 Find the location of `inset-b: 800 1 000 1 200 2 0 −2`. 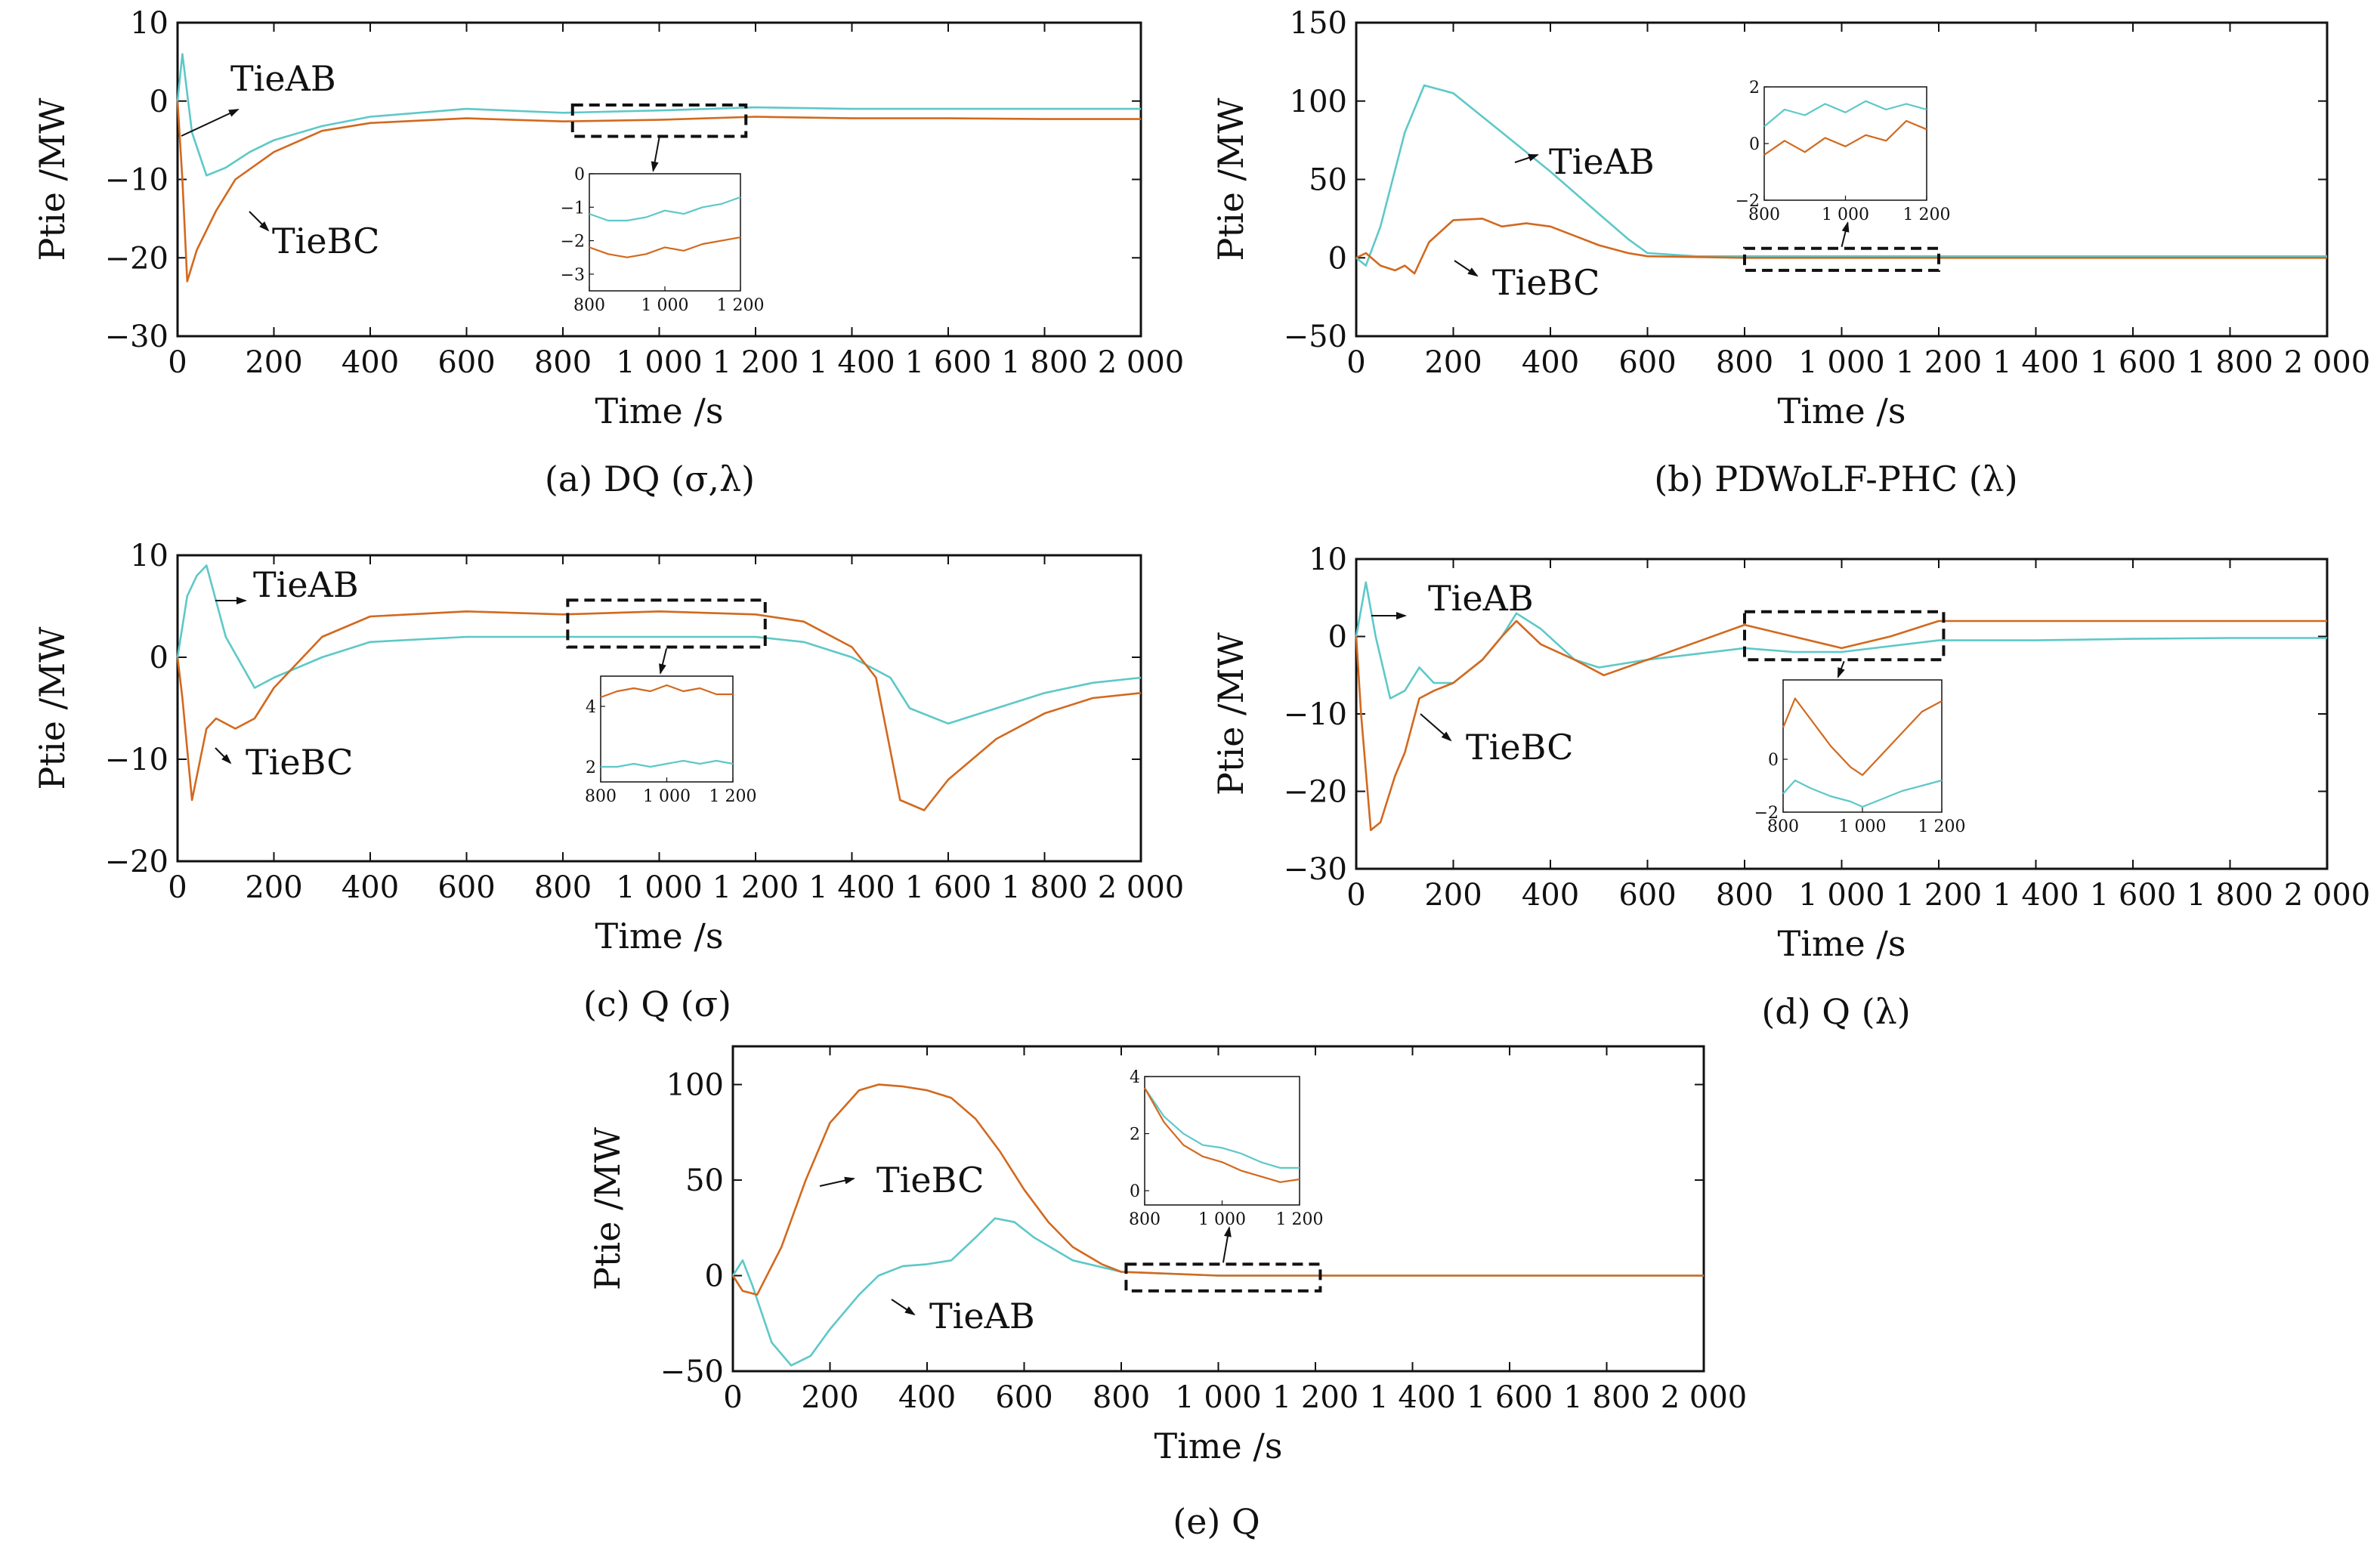

inset-b: 800 1 000 1 200 2 0 −2 is located at coordinates (1843, 151).